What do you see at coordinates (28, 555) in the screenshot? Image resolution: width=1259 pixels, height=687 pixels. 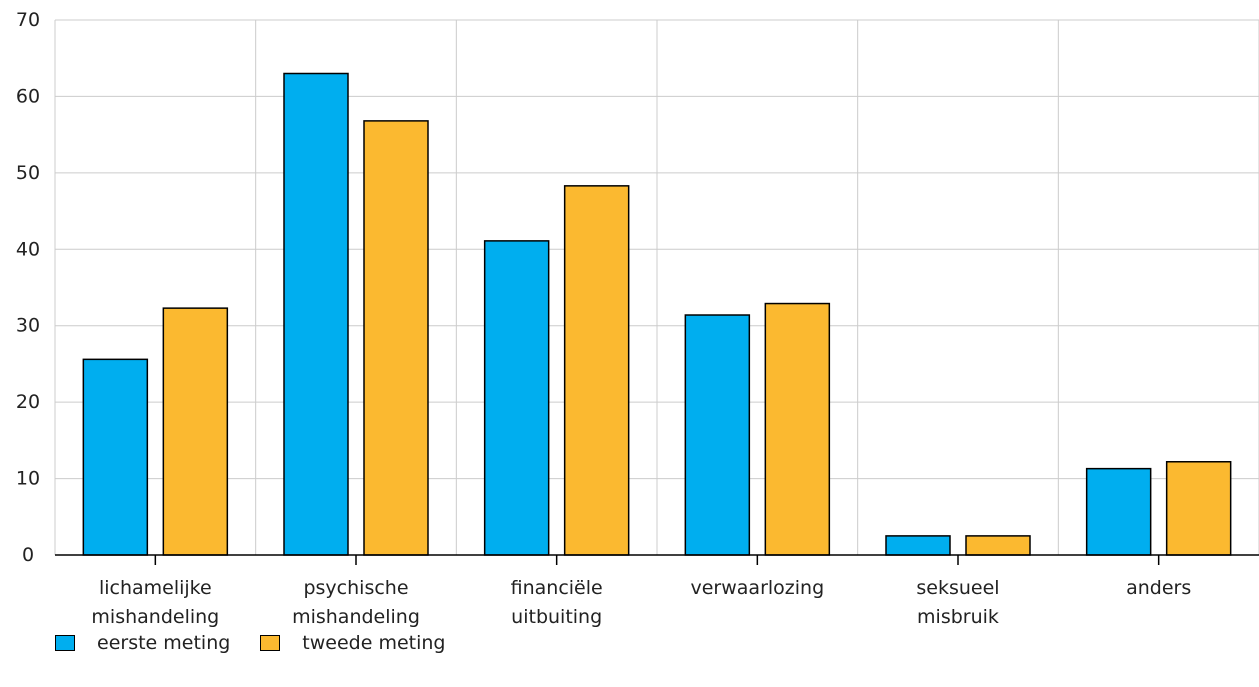 I see `y-tick-label-0: 0` at bounding box center [28, 555].